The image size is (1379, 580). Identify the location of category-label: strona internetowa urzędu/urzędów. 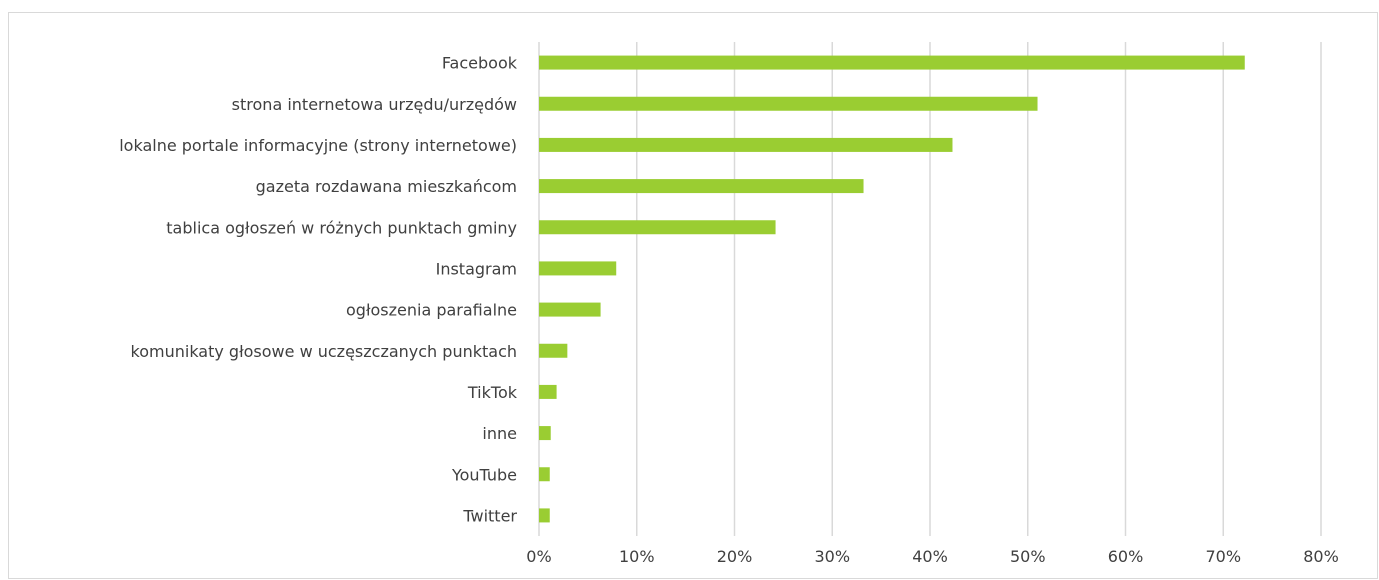
(374, 104).